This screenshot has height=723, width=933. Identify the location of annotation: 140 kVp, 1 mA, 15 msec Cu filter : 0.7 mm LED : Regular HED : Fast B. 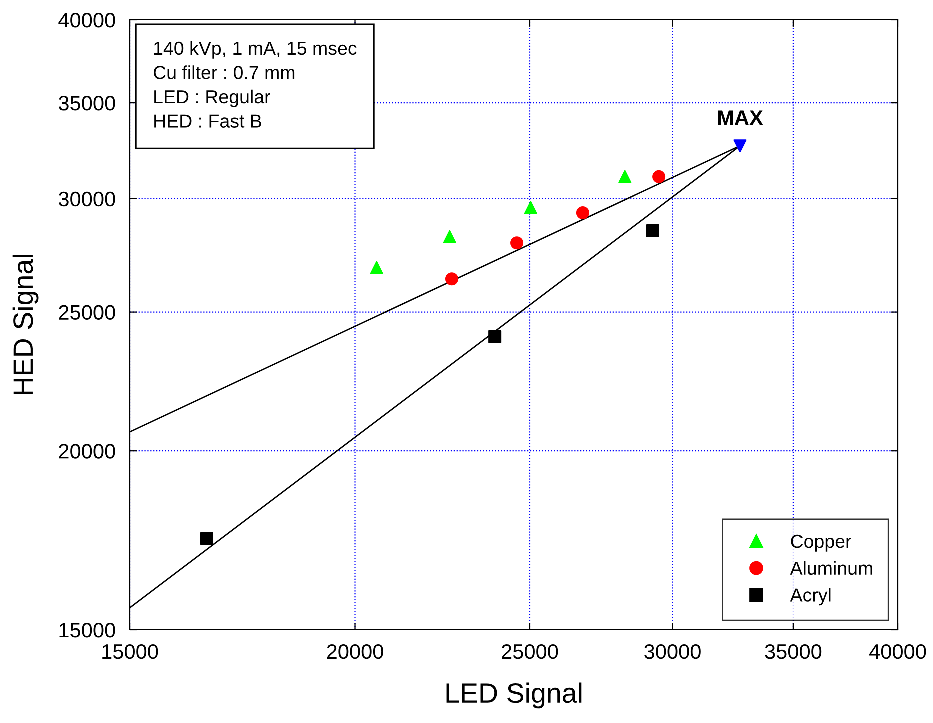
(255, 84).